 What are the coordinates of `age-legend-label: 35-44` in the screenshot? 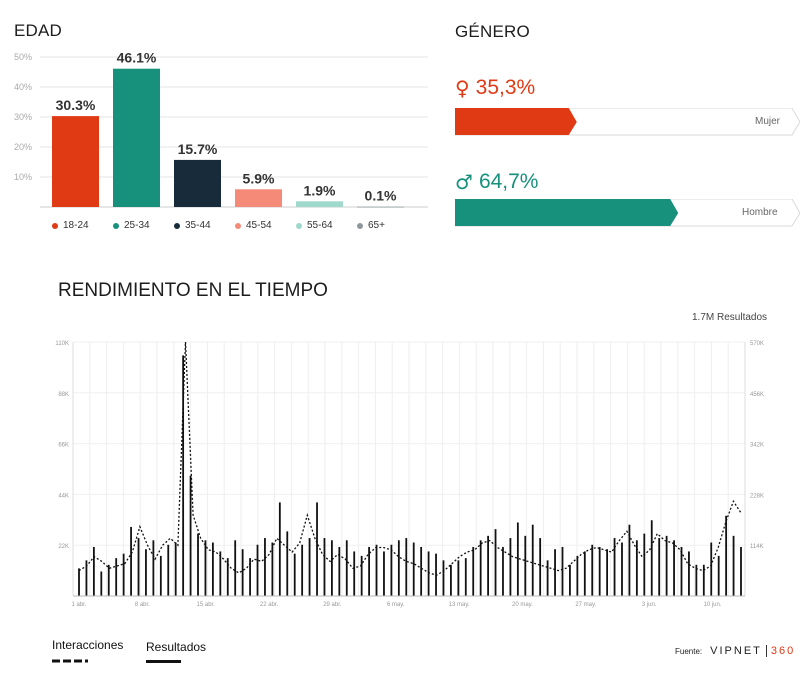 It's located at (198, 225).